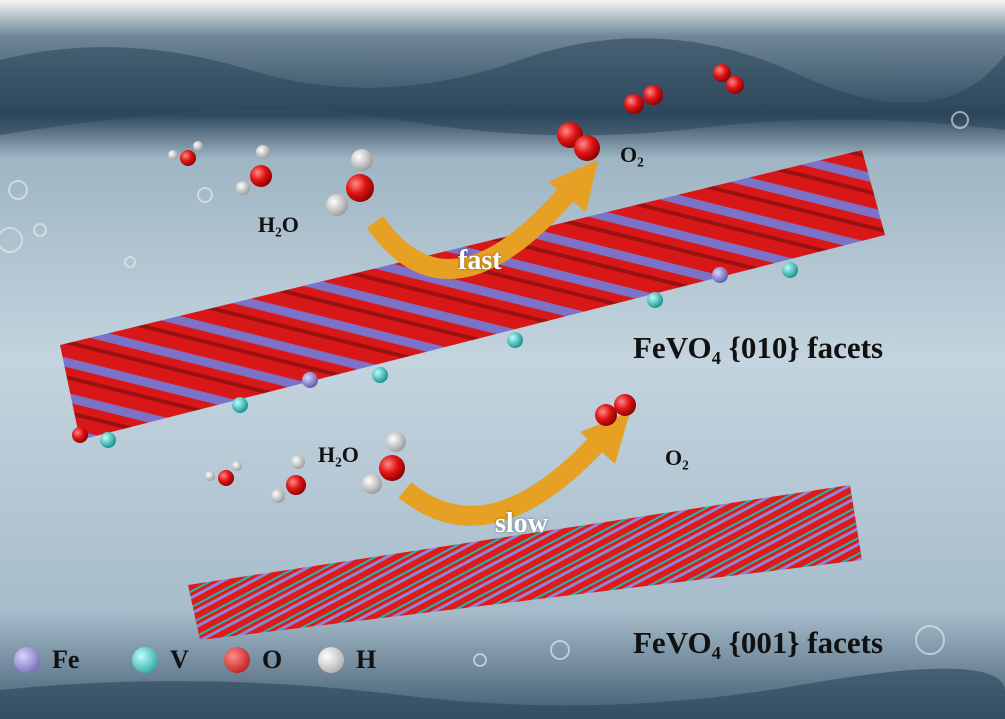 The image size is (1005, 719). What do you see at coordinates (253, 660) in the screenshot?
I see `legend-o: O` at bounding box center [253, 660].